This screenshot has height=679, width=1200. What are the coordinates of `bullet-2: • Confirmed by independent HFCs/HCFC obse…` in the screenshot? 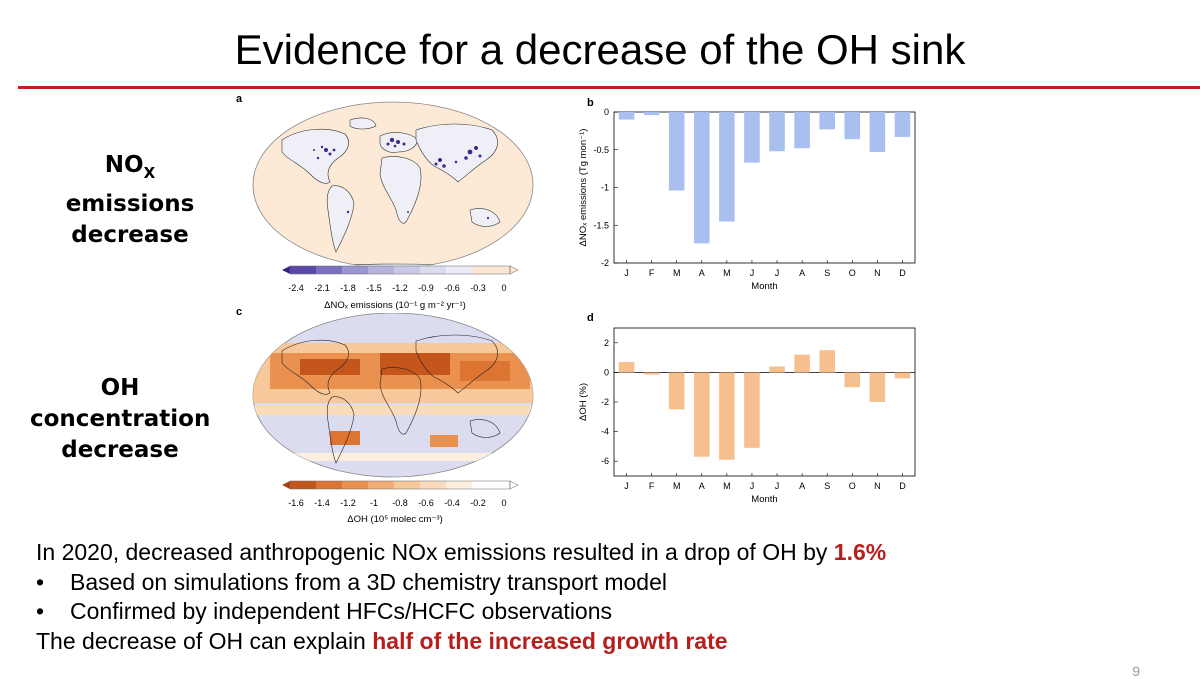 It's located at (461, 612).